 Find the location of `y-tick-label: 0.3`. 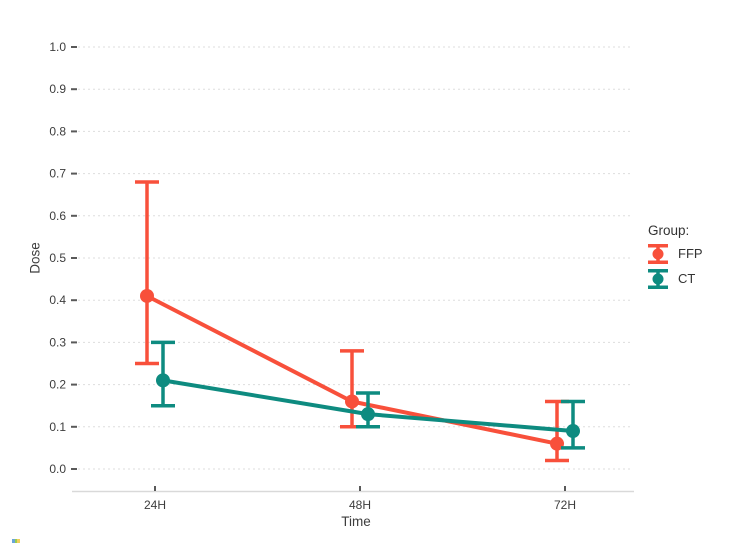

y-tick-label: 0.3 is located at coordinates (57, 342).